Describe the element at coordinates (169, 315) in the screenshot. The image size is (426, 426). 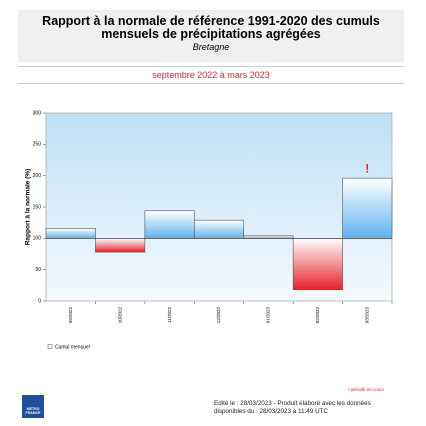
I see `x-tick-label: 11/2022` at that location.